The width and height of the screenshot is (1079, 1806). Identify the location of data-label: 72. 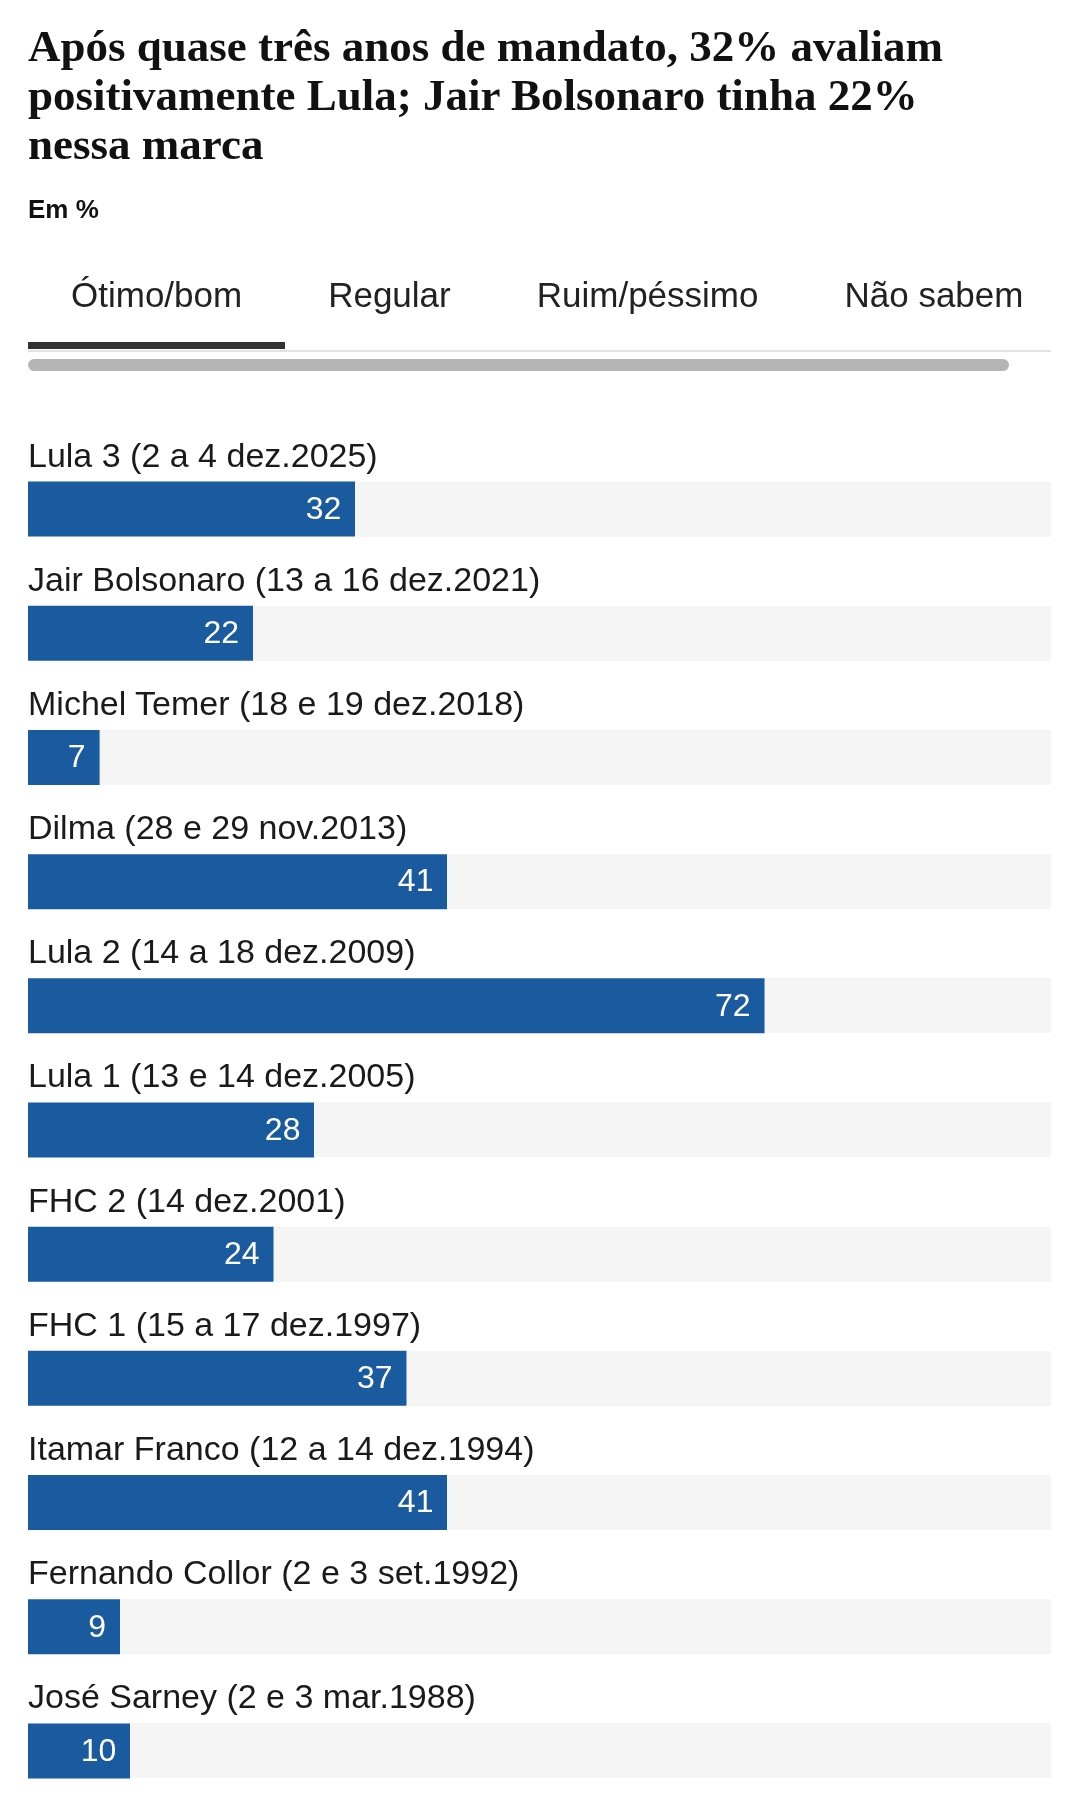
(732, 1004).